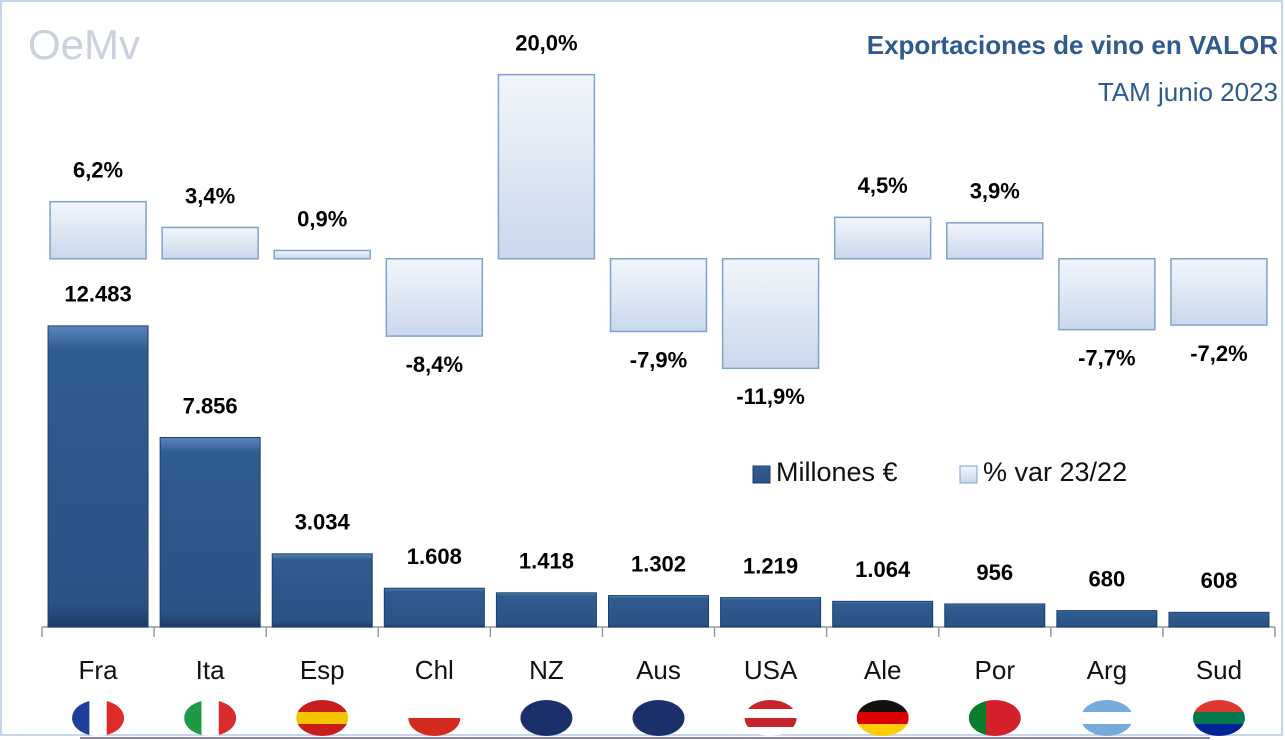 The height and width of the screenshot is (740, 1285). What do you see at coordinates (770, 565) in the screenshot?
I see `data-label: 1.219` at bounding box center [770, 565].